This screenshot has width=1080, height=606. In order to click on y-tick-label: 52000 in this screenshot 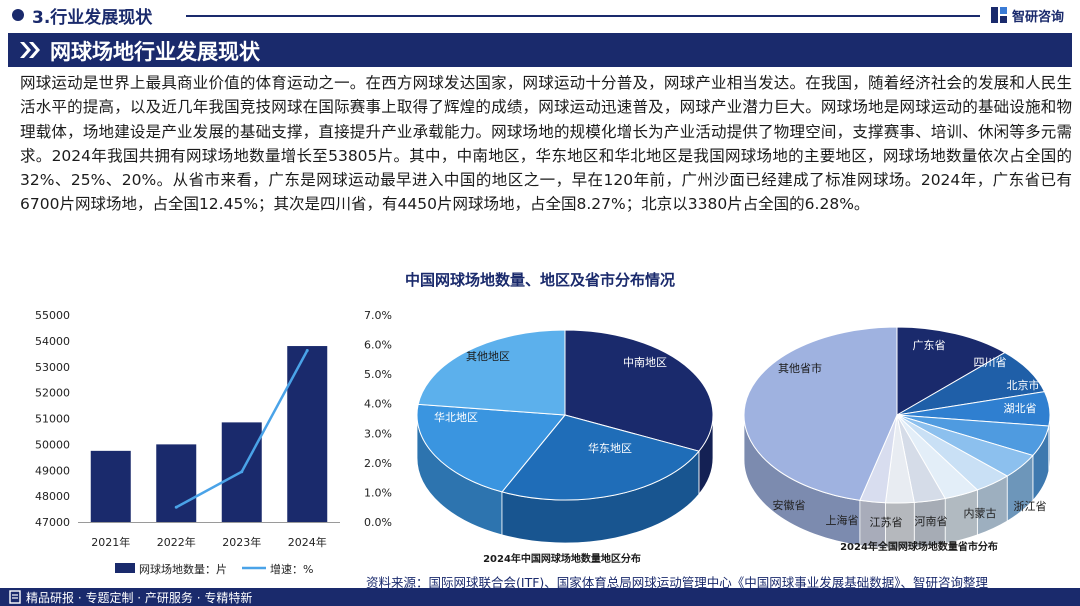, I will do `click(52, 393)`.